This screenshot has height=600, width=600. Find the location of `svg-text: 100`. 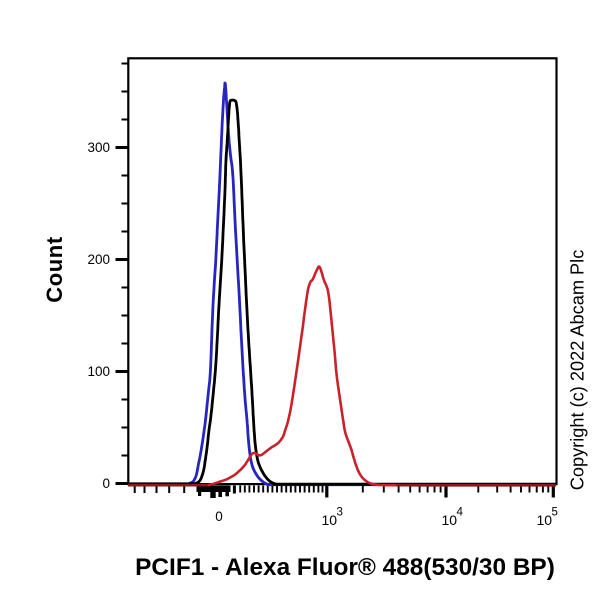

svg-text: 100 is located at coordinates (98, 371).